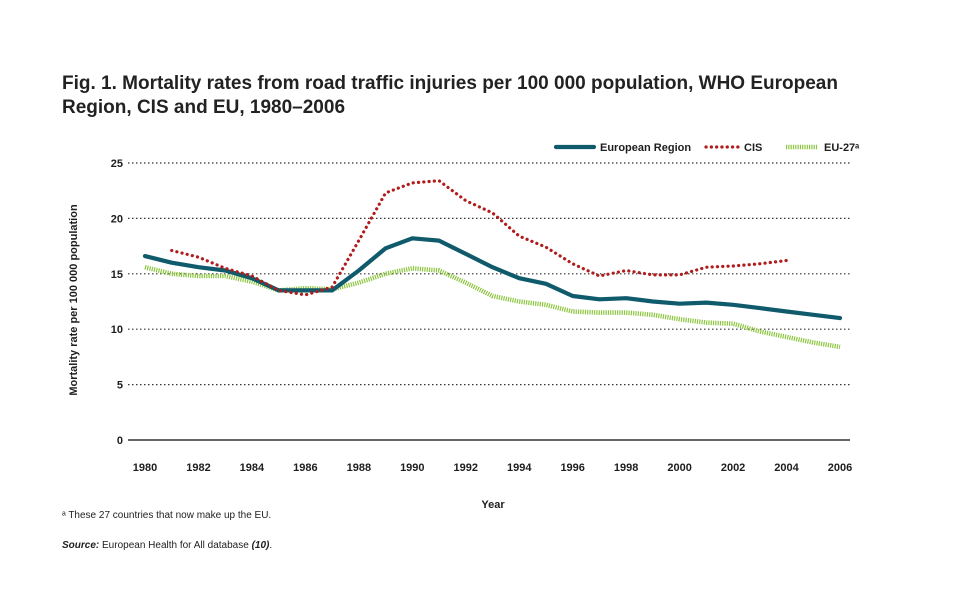 Image resolution: width=960 pixels, height=613 pixels. What do you see at coordinates (706, 148) in the screenshot?
I see `legend: European Region CIS EU-27ᵃ` at bounding box center [706, 148].